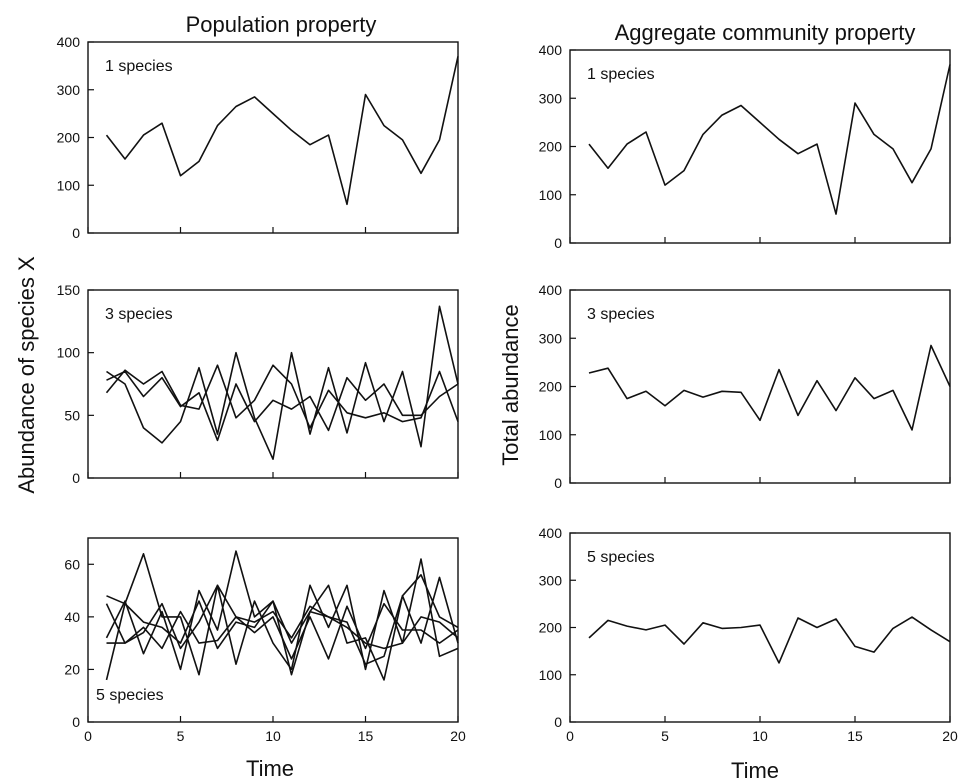  Describe the element at coordinates (72, 415) in the screenshot. I see `y-tick-label: 50` at that location.